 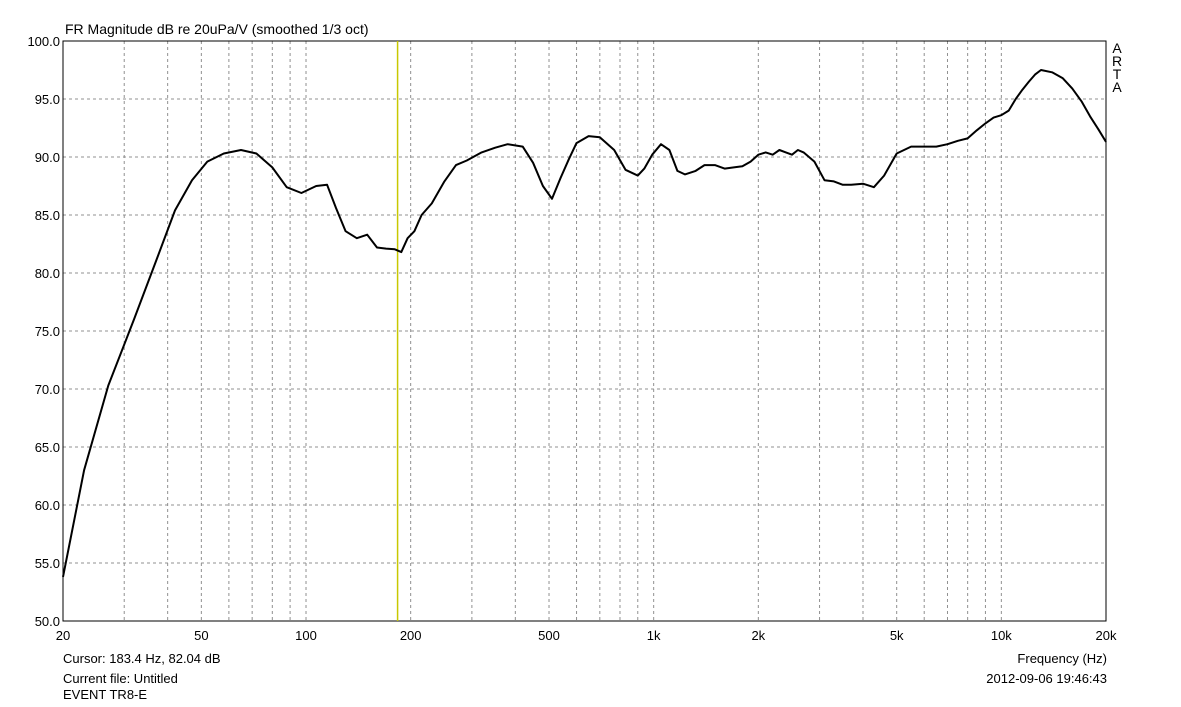 What do you see at coordinates (47, 621) in the screenshot?
I see `y-tick-label: 50.0` at bounding box center [47, 621].